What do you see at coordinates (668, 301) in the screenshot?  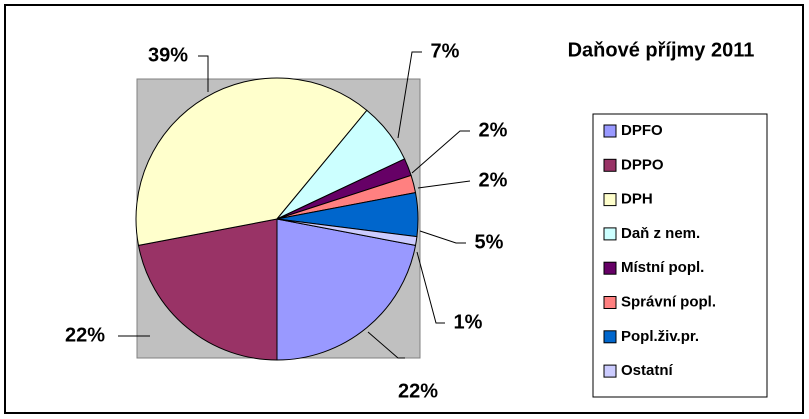 I see `legend-label: Správní popl.` at bounding box center [668, 301].